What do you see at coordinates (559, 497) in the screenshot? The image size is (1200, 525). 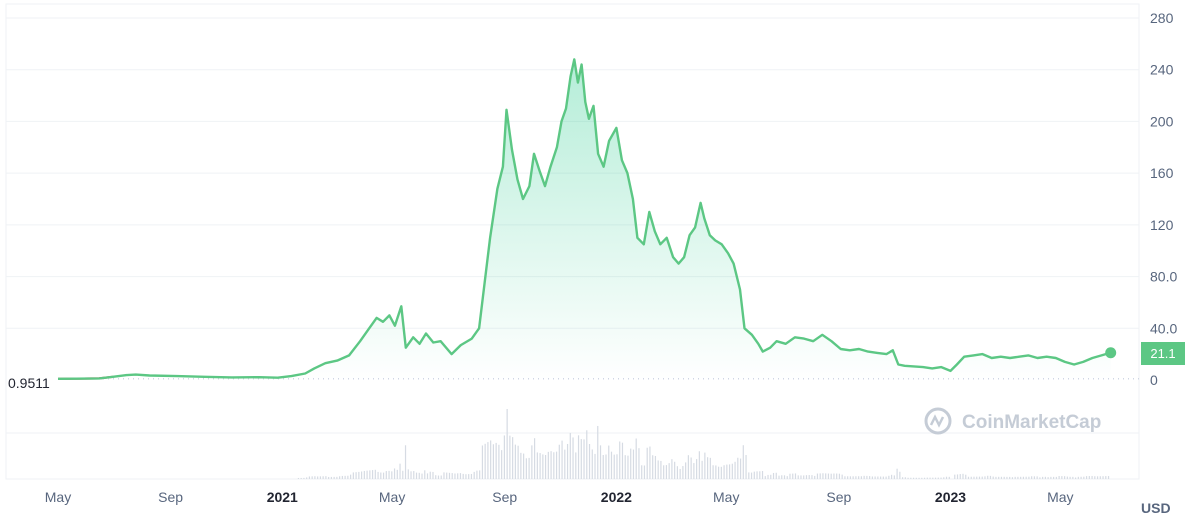 I see `x-axis: May Sep 2021 May Sep 2022 May Sep 2023 May` at bounding box center [559, 497].